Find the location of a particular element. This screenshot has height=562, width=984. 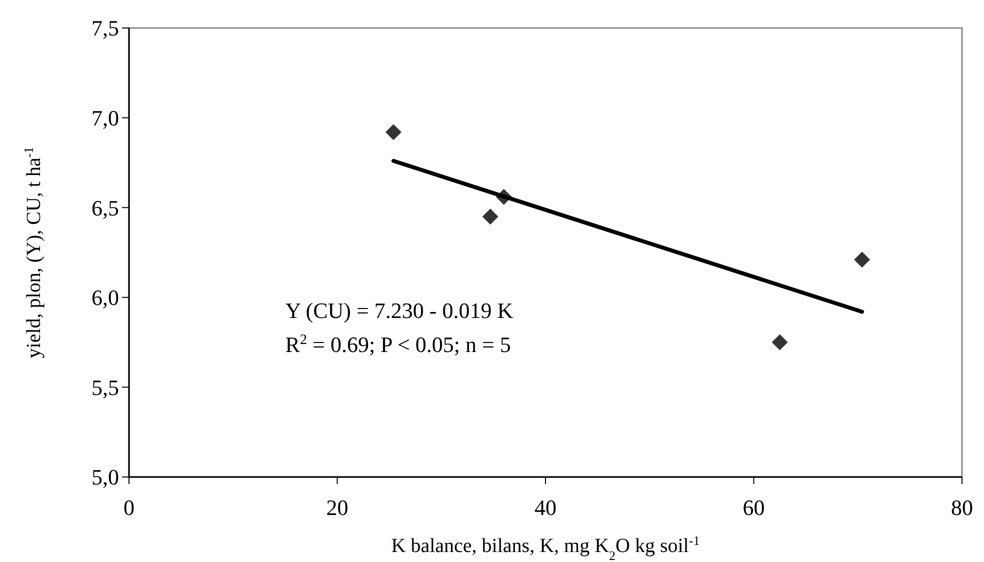

y-tick-label: 5,0 is located at coordinates (105, 477).